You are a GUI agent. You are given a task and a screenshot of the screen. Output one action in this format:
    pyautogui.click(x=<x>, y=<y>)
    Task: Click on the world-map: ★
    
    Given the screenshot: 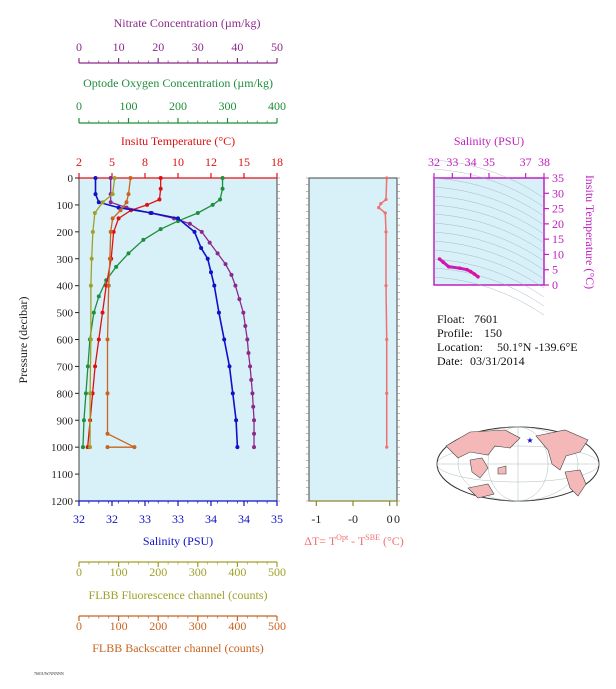 What is the action you would take?
    pyautogui.click(x=518, y=464)
    